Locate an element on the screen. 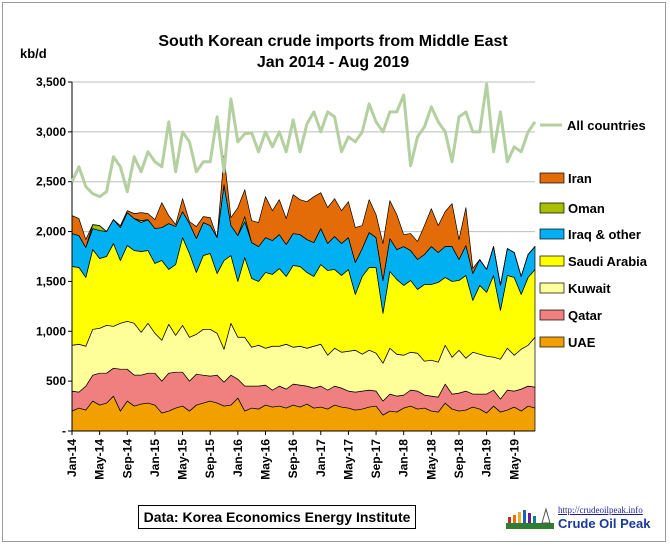  legend-swatch-saudi-arabia is located at coordinates (552, 261).